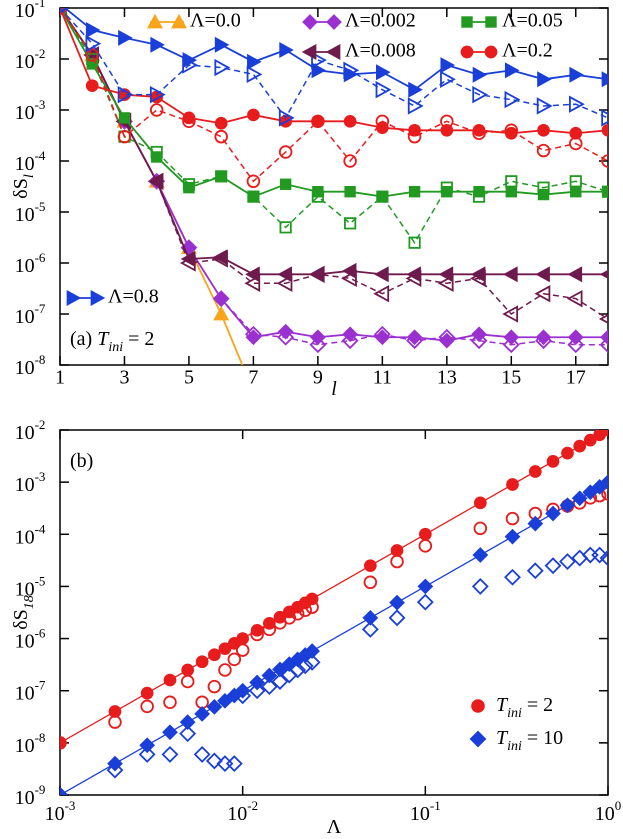  What do you see at coordinates (215, 21) in the screenshot?
I see `legend-label: Λ=0.0` at bounding box center [215, 21].